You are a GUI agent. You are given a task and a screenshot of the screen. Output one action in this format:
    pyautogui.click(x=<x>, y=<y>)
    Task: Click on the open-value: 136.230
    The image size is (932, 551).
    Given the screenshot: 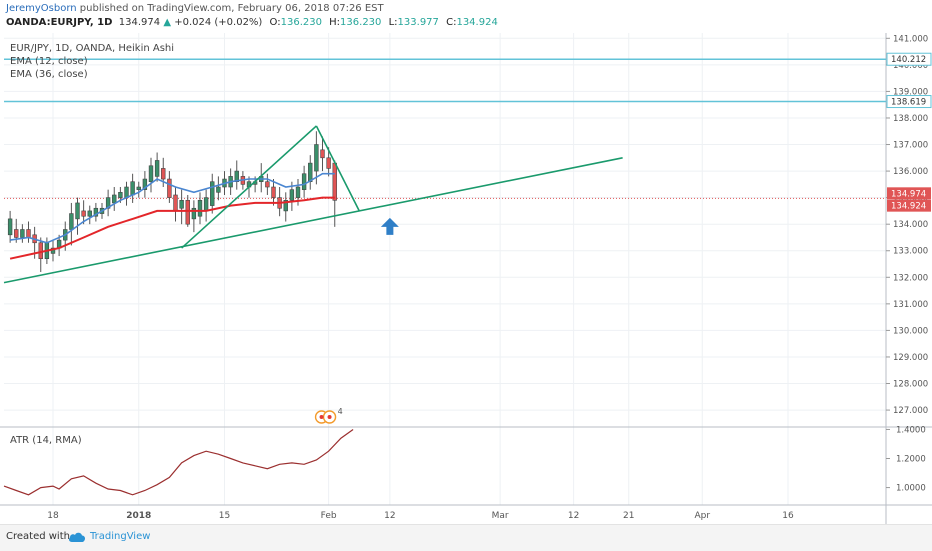 What is the action you would take?
    pyautogui.click(x=301, y=22)
    